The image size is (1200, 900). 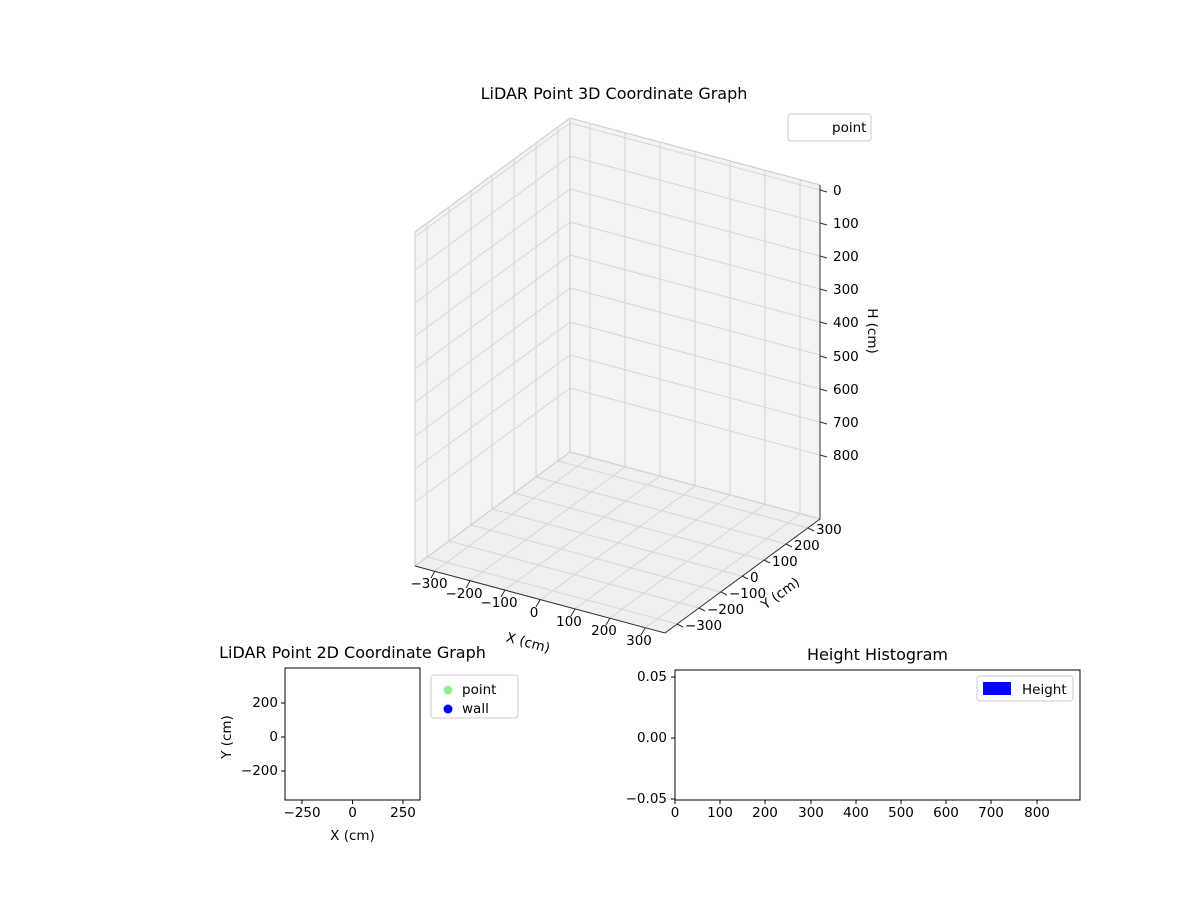 I want to click on plot2d-legend: point wall, so click(x=474, y=696).